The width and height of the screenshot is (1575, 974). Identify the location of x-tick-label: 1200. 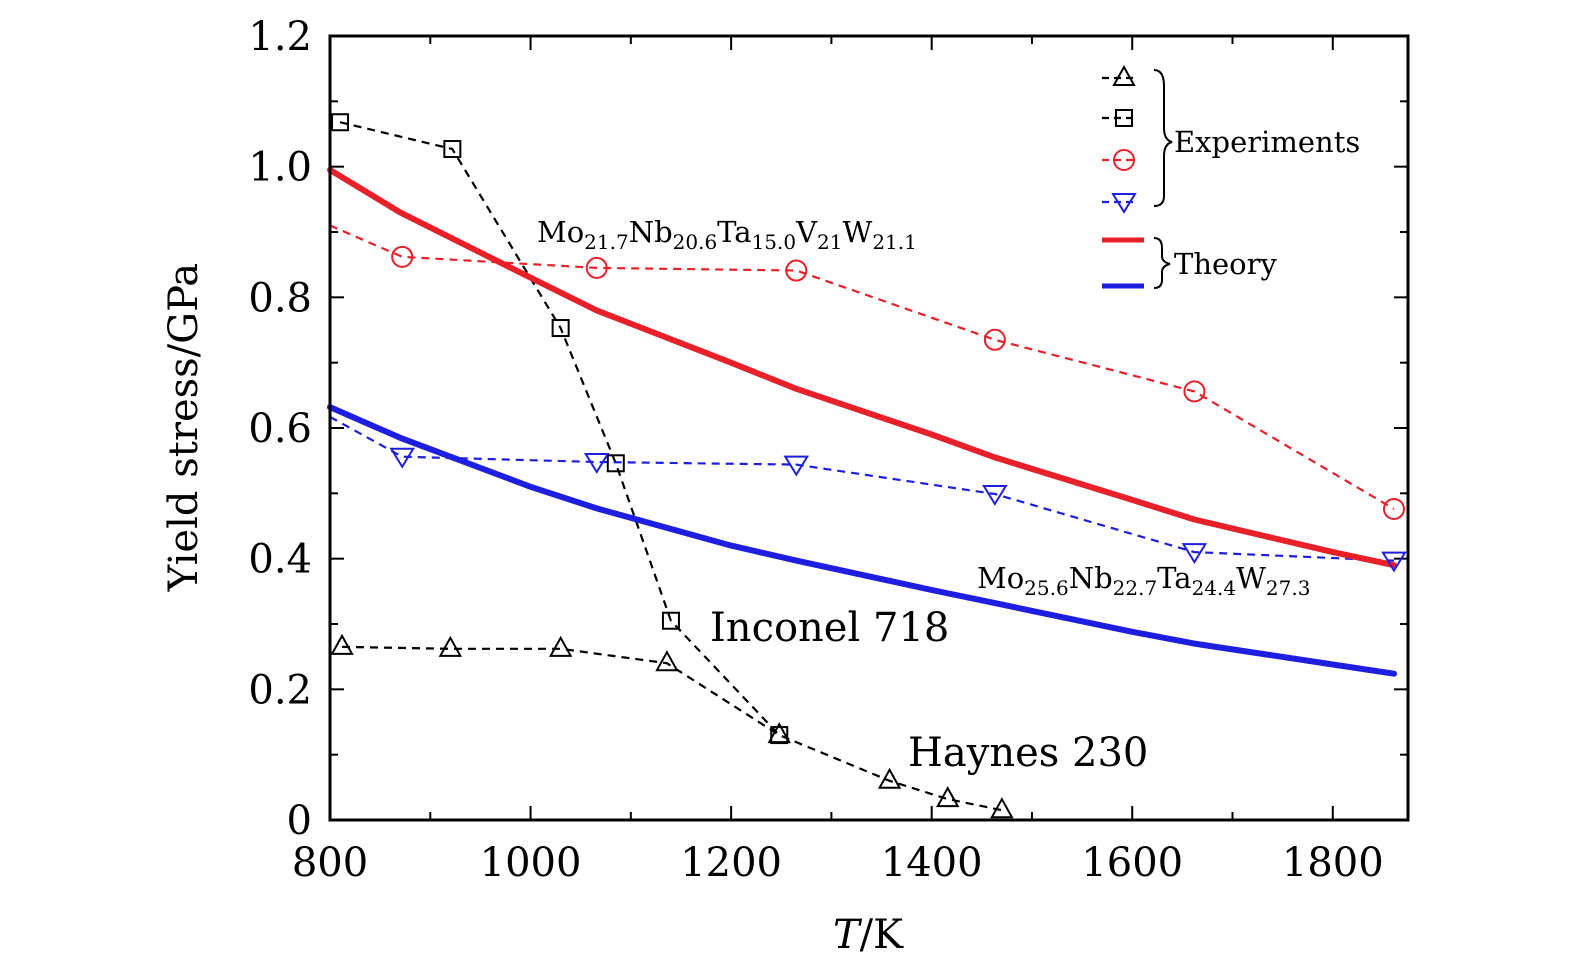
(731, 863).